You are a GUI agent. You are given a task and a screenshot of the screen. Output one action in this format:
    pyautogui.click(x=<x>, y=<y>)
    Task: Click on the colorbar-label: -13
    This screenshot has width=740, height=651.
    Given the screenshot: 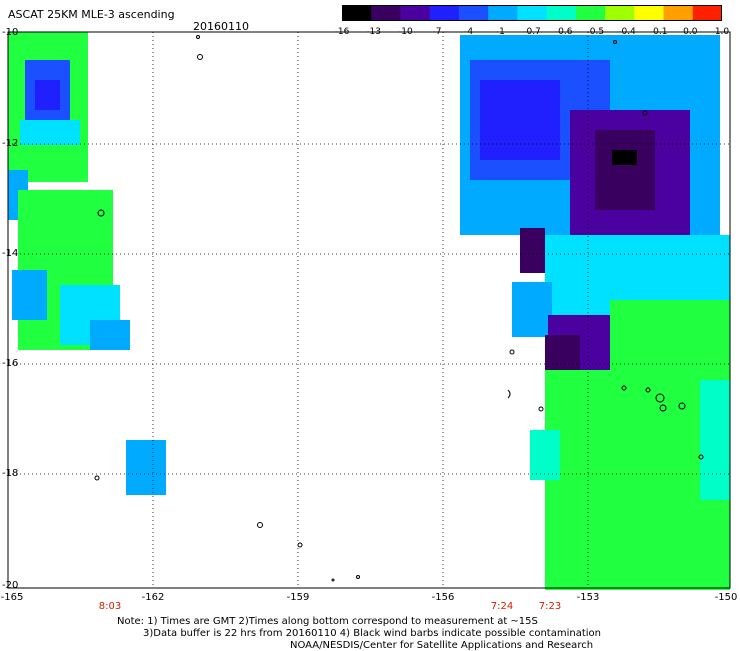 What is the action you would take?
    pyautogui.click(x=374, y=32)
    